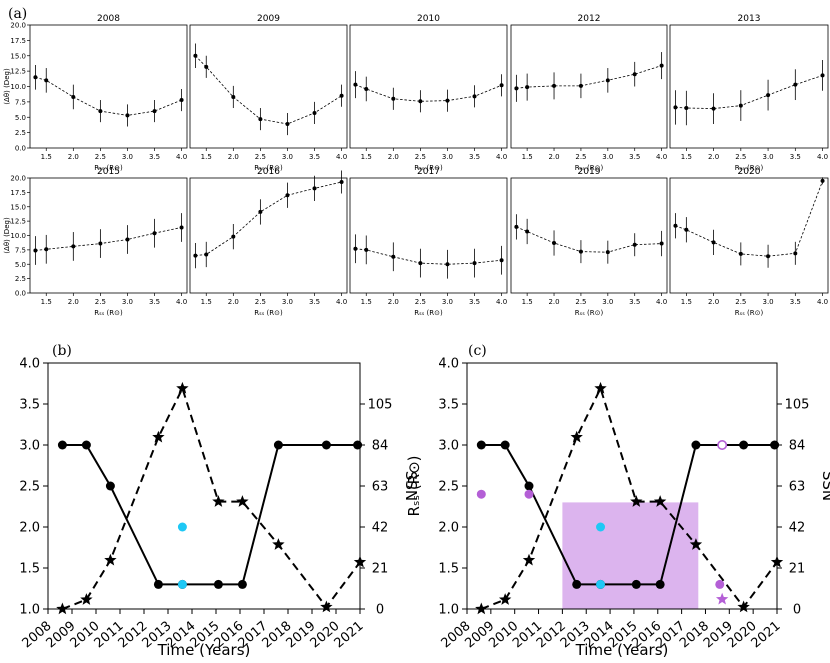  I want to click on panel-label-a: (a), so click(17, 14).